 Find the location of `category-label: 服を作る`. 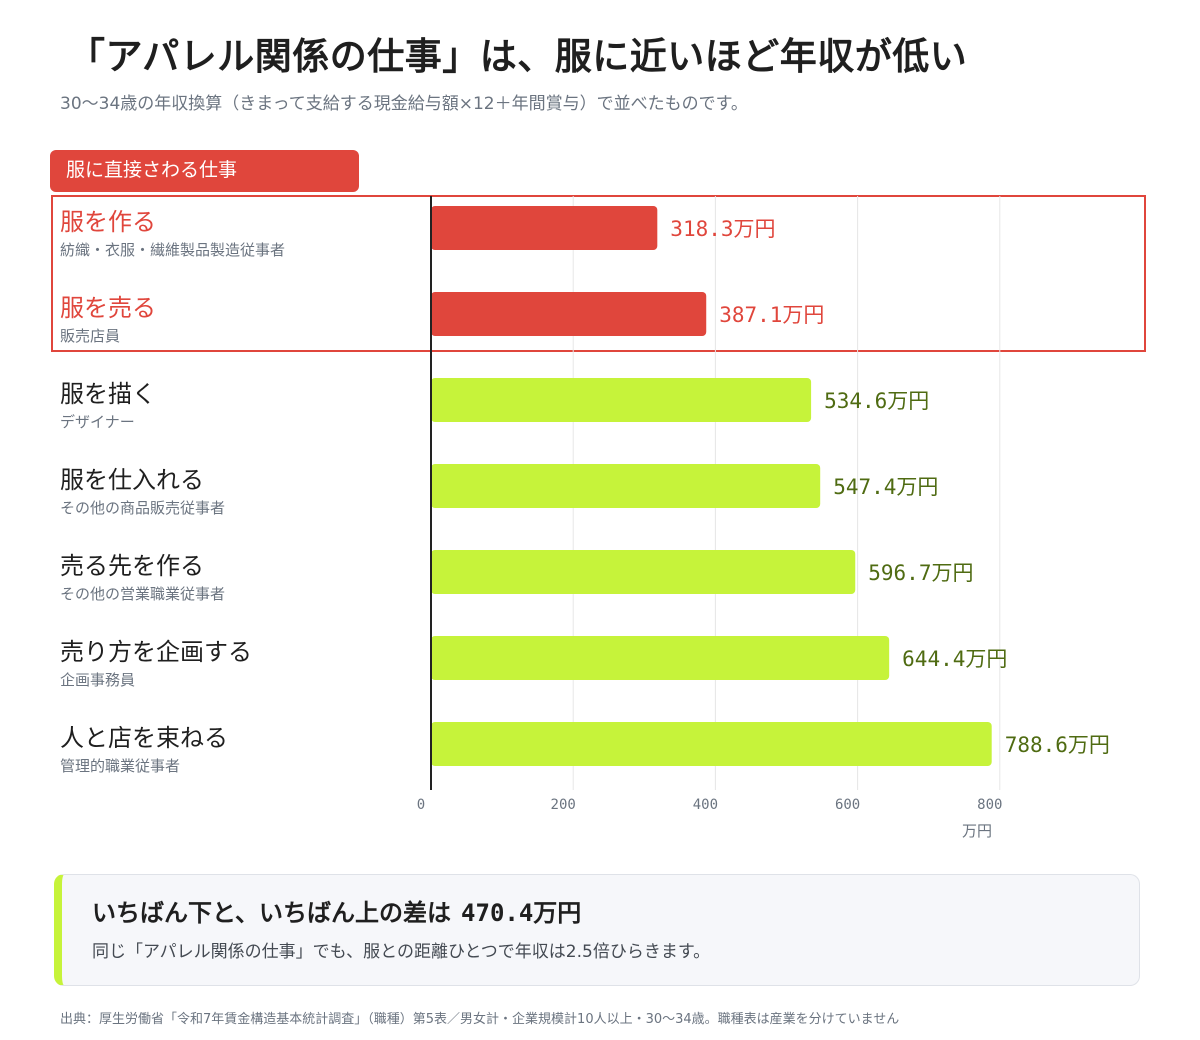

category-label: 服を作る is located at coordinates (108, 222).